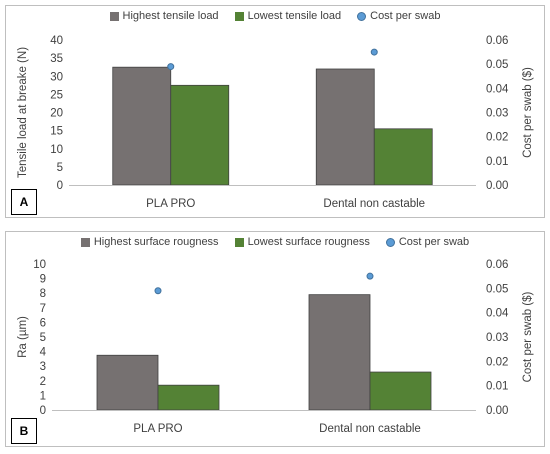  Describe the element at coordinates (56, 77) in the screenshot. I see `y-tick-label: 30` at that location.